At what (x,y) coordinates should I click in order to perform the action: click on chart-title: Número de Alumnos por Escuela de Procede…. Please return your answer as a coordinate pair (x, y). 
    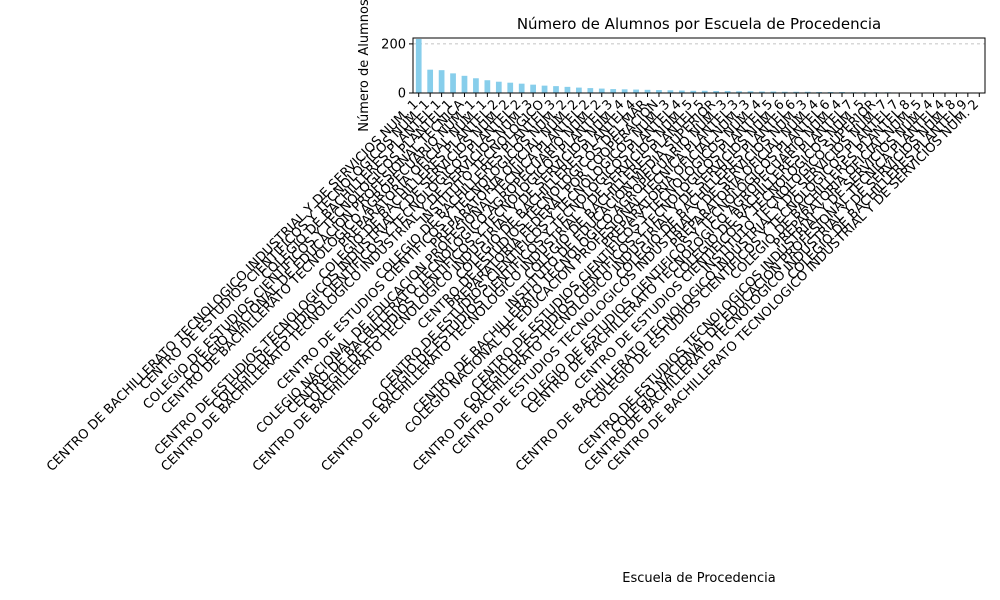
    Looking at the image, I should click on (699, 24).